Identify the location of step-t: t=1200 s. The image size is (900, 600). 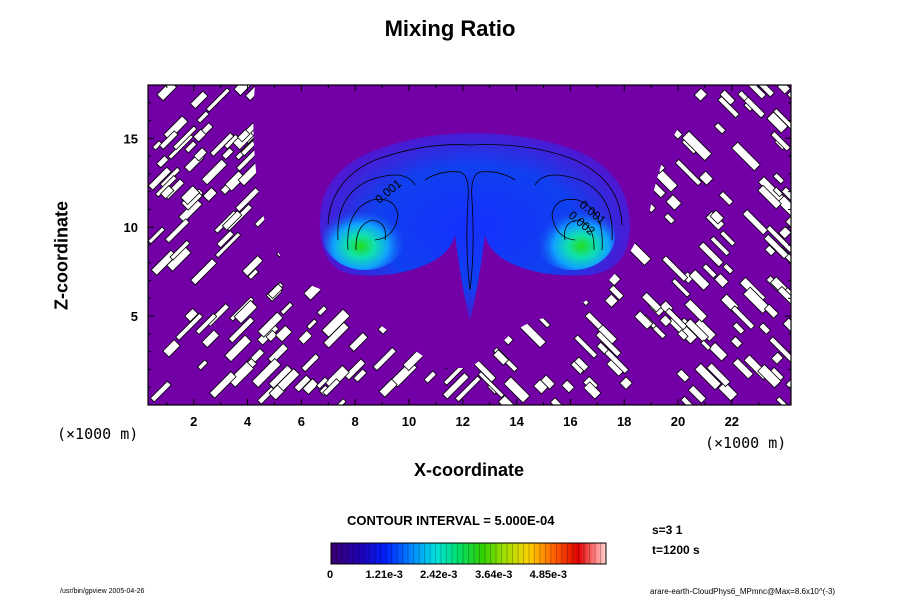
(676, 550).